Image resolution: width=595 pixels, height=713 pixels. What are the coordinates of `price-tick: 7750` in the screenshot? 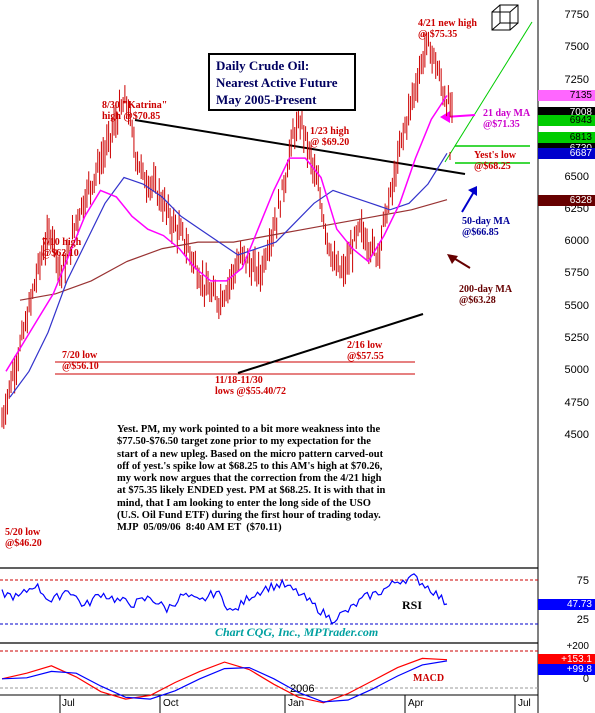 It's located at (576, 15).